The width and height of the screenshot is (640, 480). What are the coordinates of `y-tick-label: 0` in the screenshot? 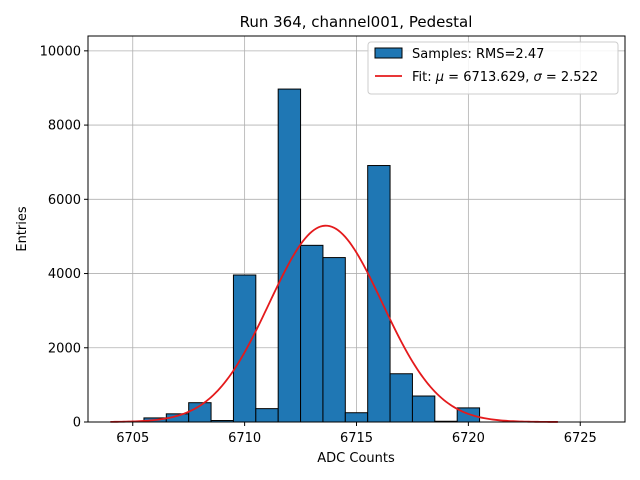 It's located at (77, 423).